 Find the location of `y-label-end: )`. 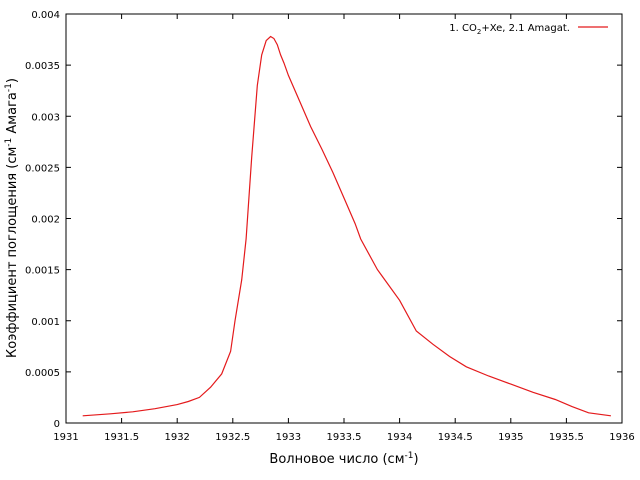

y-label-end: ) is located at coordinates (12, 80).